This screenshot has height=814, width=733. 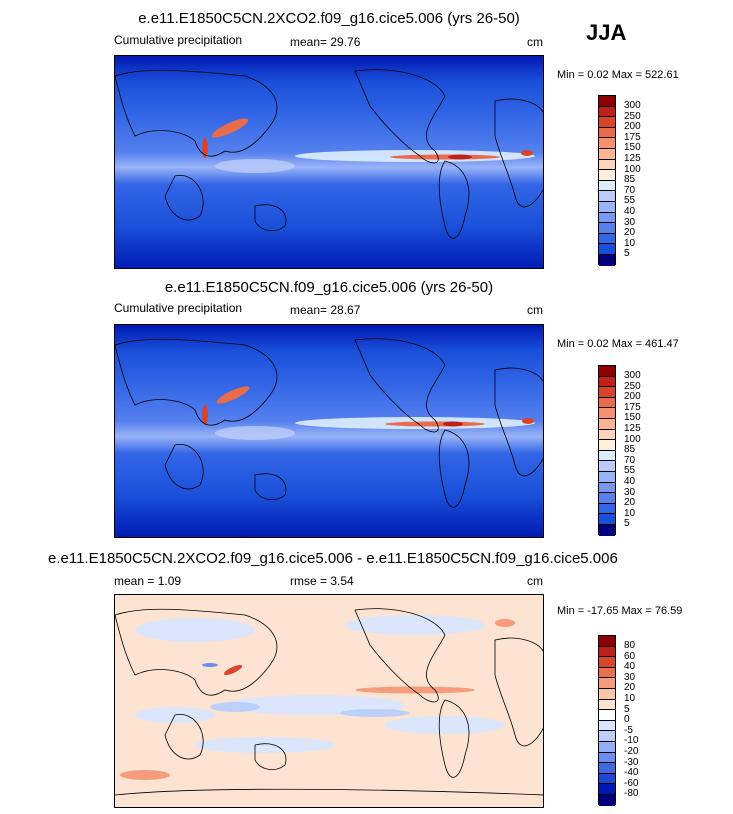 What do you see at coordinates (630, 481) in the screenshot?
I see `panel-2-tick: 40` at bounding box center [630, 481].